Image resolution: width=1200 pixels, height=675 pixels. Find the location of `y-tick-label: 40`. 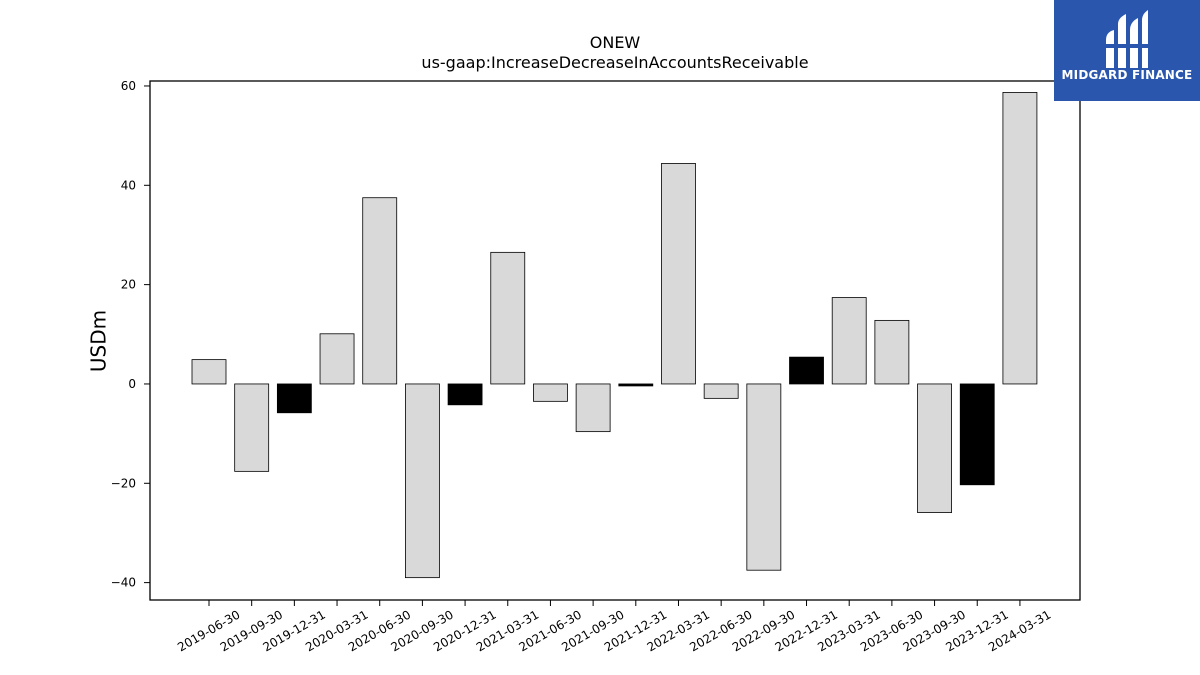

y-tick-label: 40 is located at coordinates (128, 185).